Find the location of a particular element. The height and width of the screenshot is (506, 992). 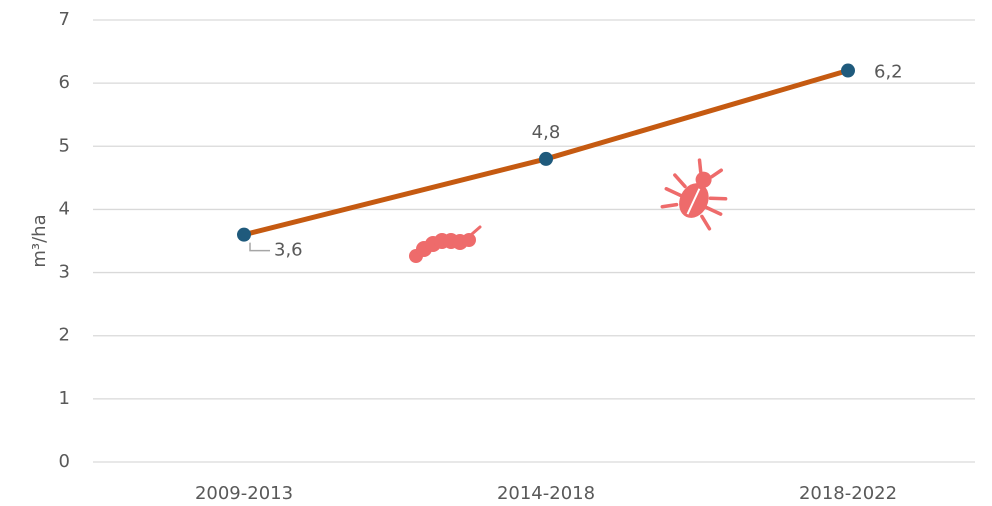

data-label: 4,8 is located at coordinates (546, 132).